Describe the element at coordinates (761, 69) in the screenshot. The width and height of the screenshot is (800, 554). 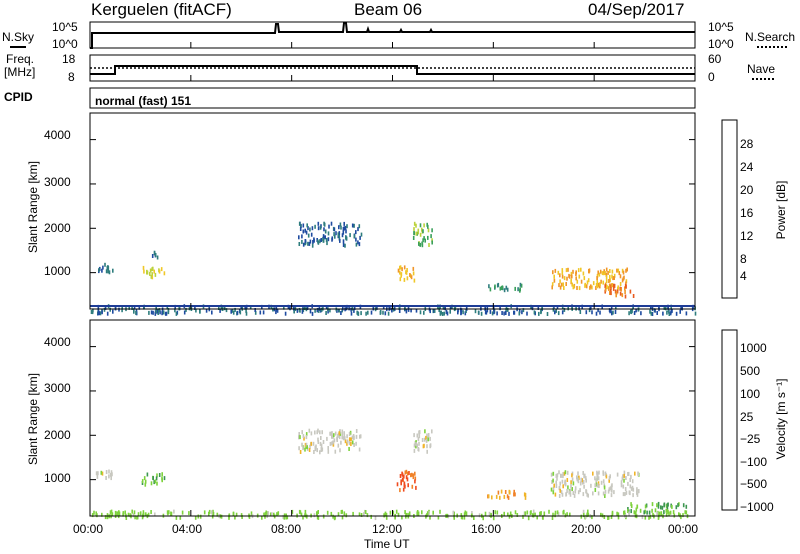
I see `nave-label: Nave` at that location.